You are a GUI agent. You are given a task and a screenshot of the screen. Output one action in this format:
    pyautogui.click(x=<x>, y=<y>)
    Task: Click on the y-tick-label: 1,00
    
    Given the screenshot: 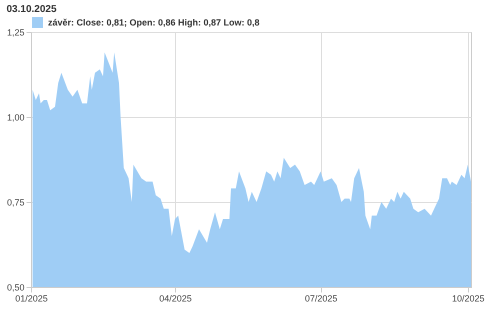 What is the action you would take?
    pyautogui.click(x=15, y=117)
    